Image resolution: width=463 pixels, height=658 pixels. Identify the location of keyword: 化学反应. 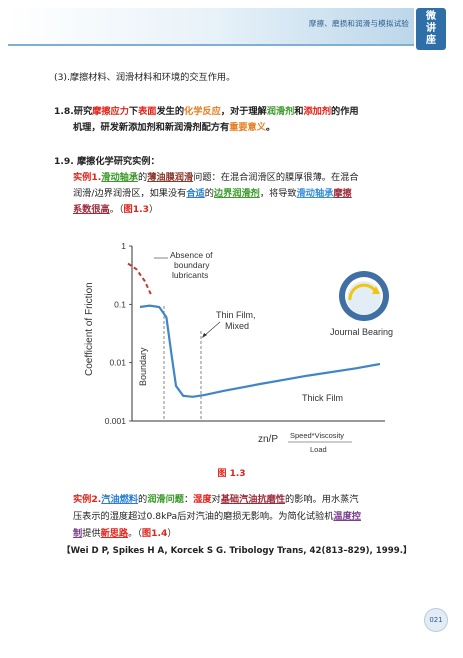
(202, 111).